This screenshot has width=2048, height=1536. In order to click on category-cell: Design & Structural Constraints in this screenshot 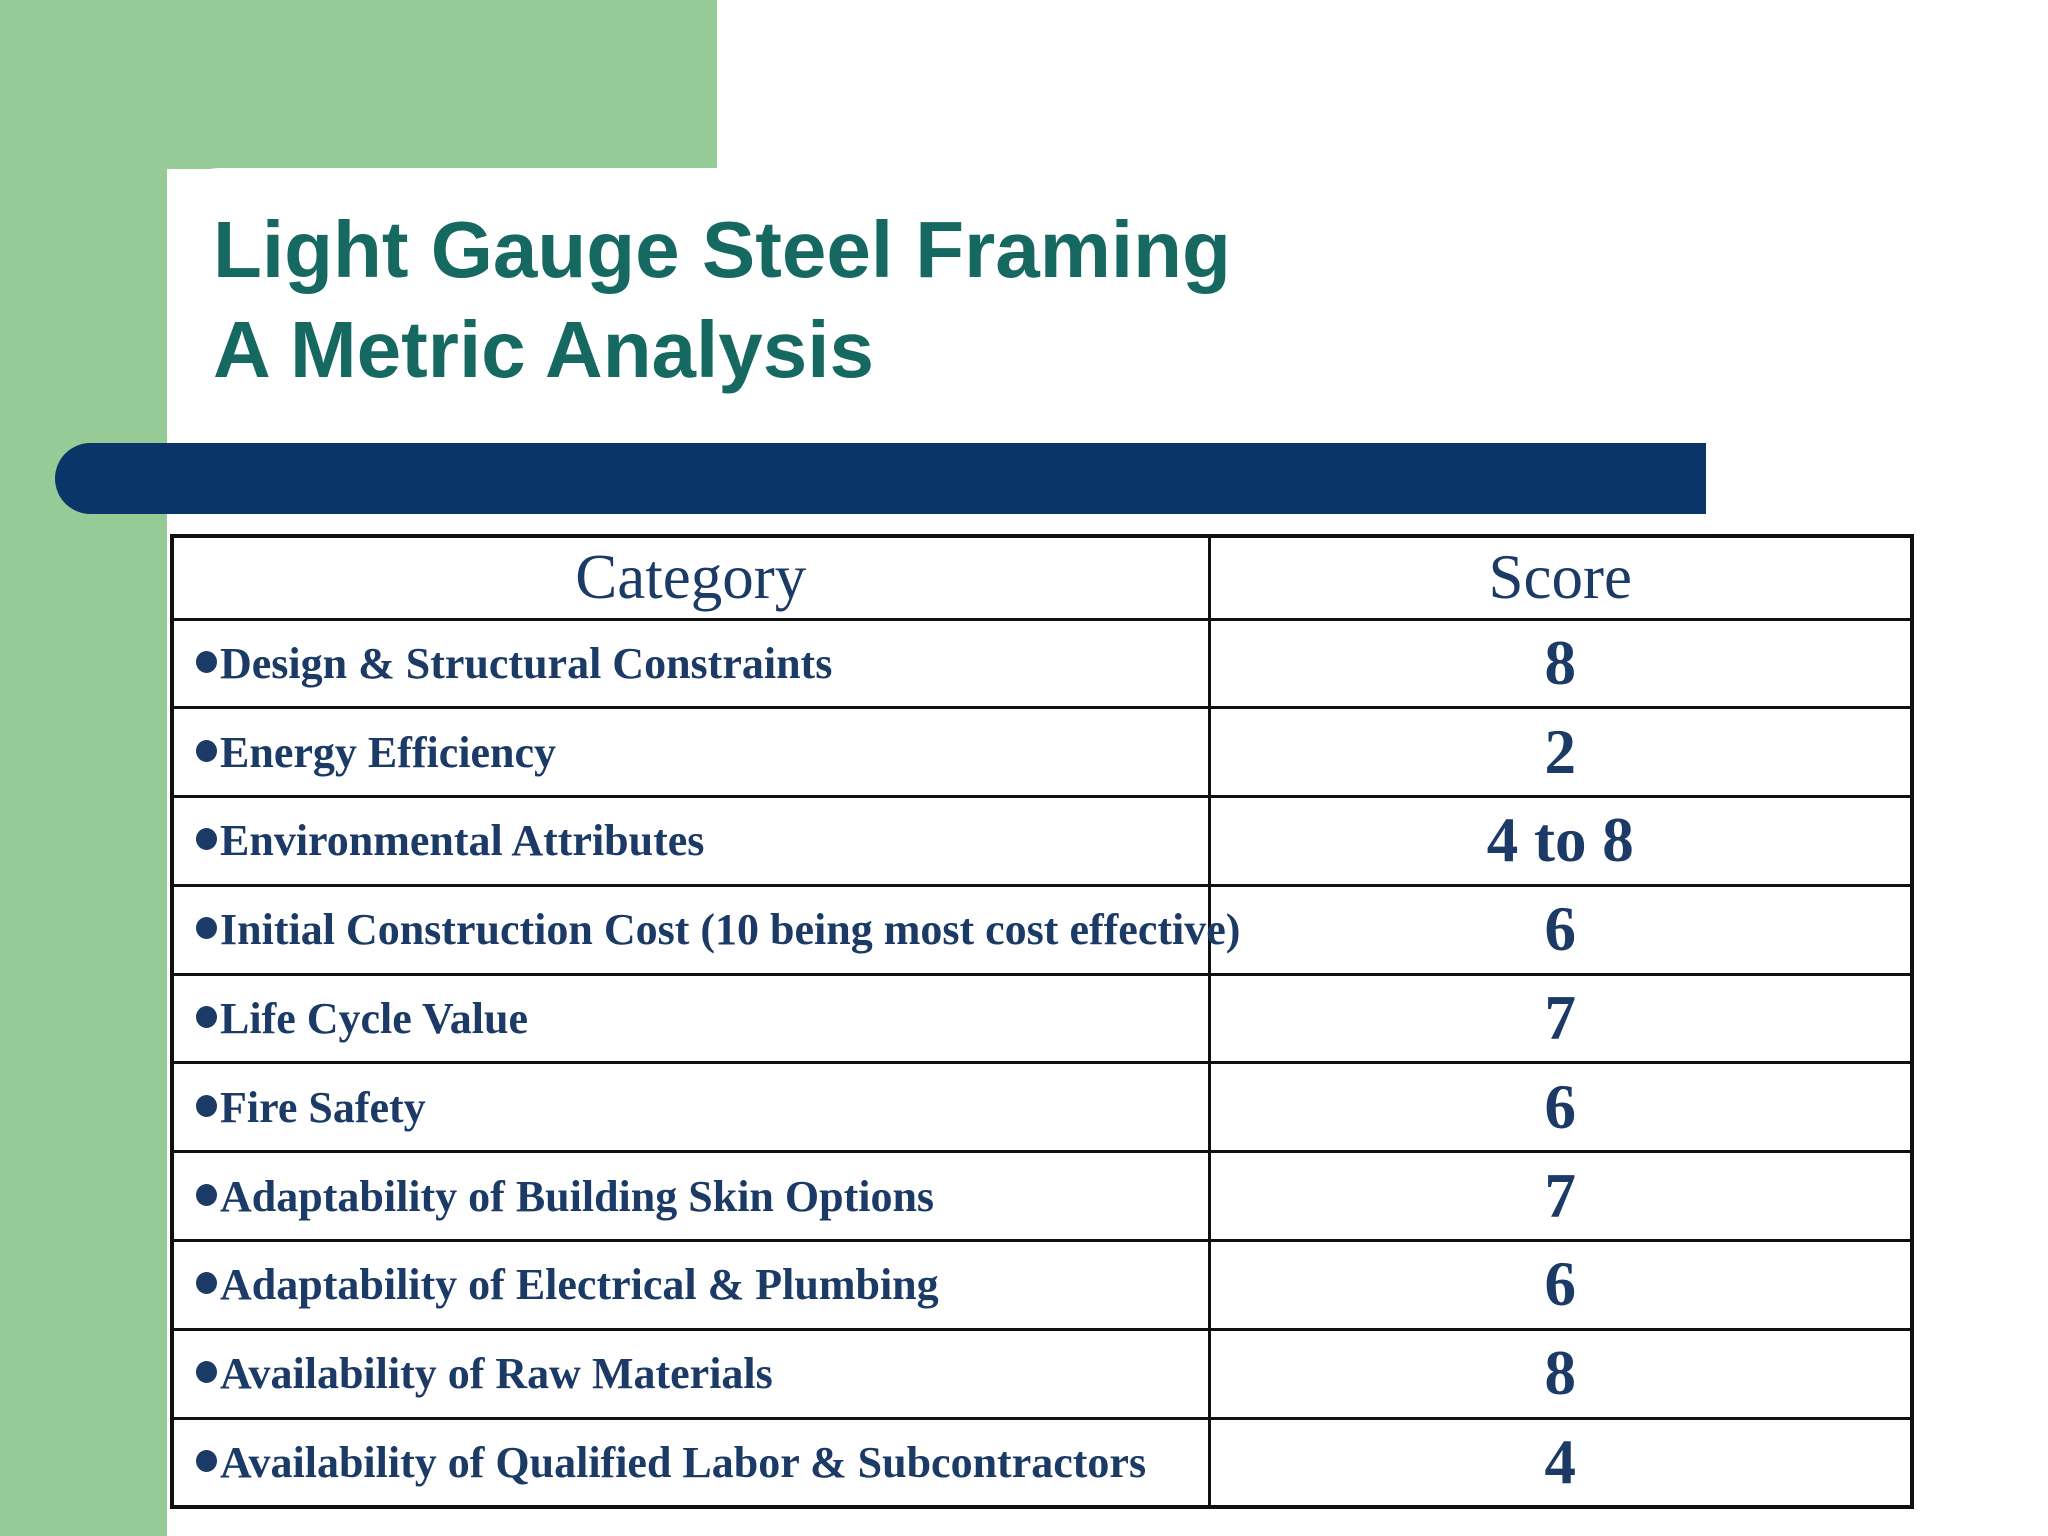, I will do `click(690, 663)`.